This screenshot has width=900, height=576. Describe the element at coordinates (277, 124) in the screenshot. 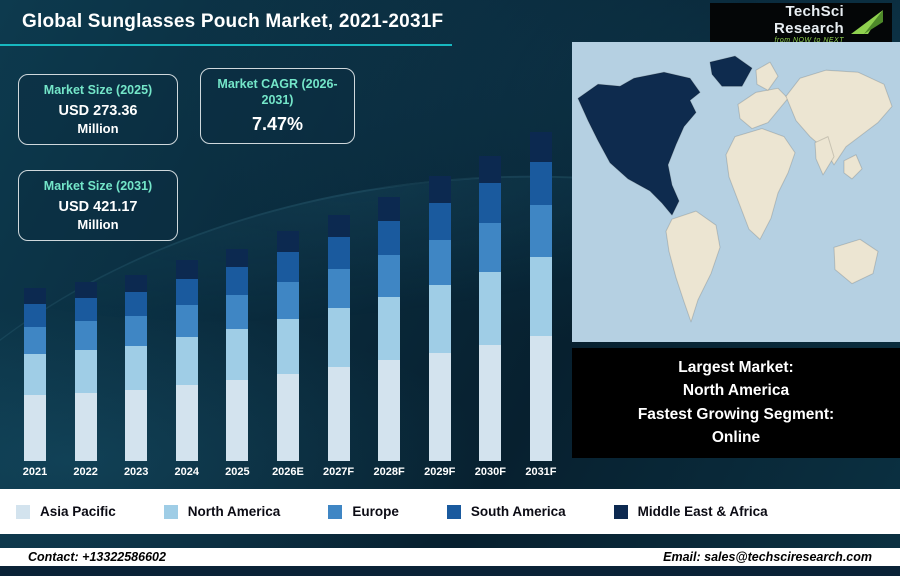

I see `stat-value: 7.47%` at that location.